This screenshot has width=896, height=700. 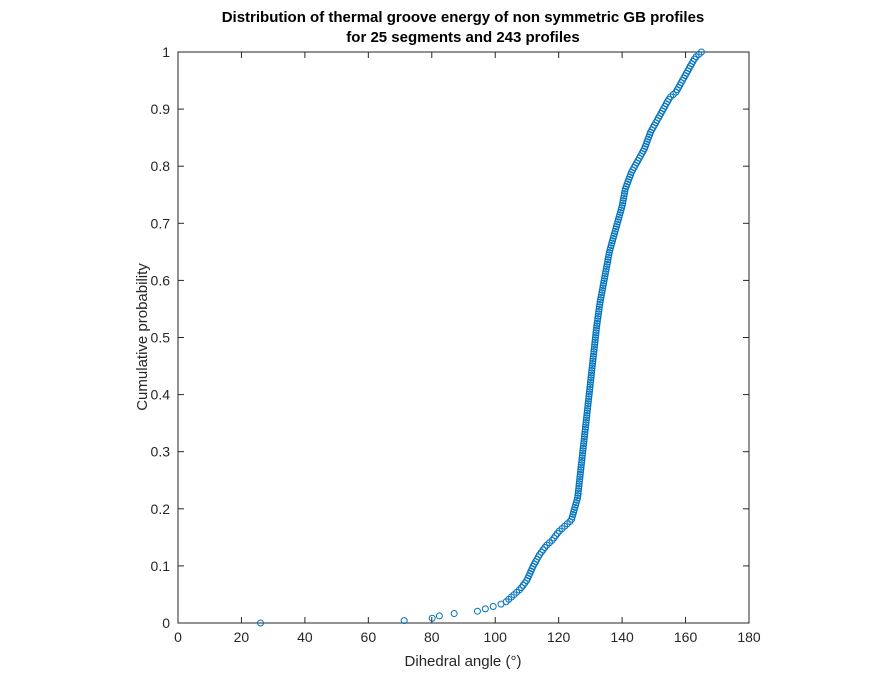 What do you see at coordinates (166, 623) in the screenshot?
I see `y-tick-label: 0` at bounding box center [166, 623].